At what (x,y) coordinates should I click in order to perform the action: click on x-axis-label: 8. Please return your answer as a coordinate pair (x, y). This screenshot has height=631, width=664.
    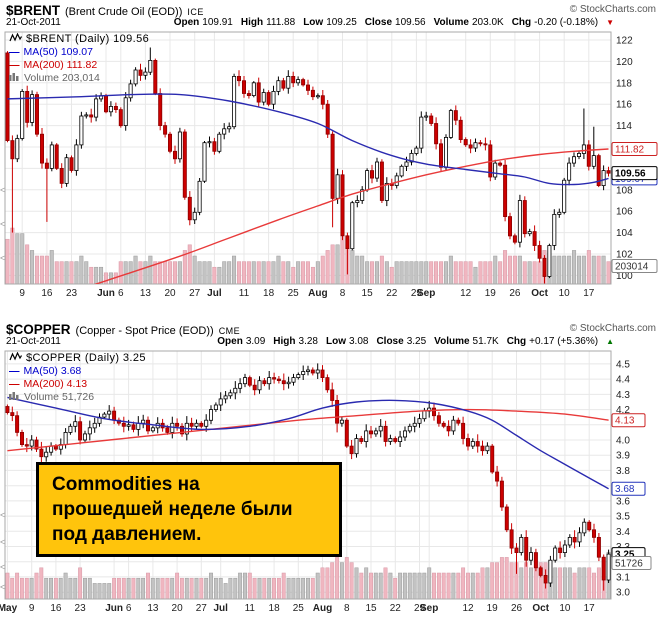
    Looking at the image, I should click on (343, 293).